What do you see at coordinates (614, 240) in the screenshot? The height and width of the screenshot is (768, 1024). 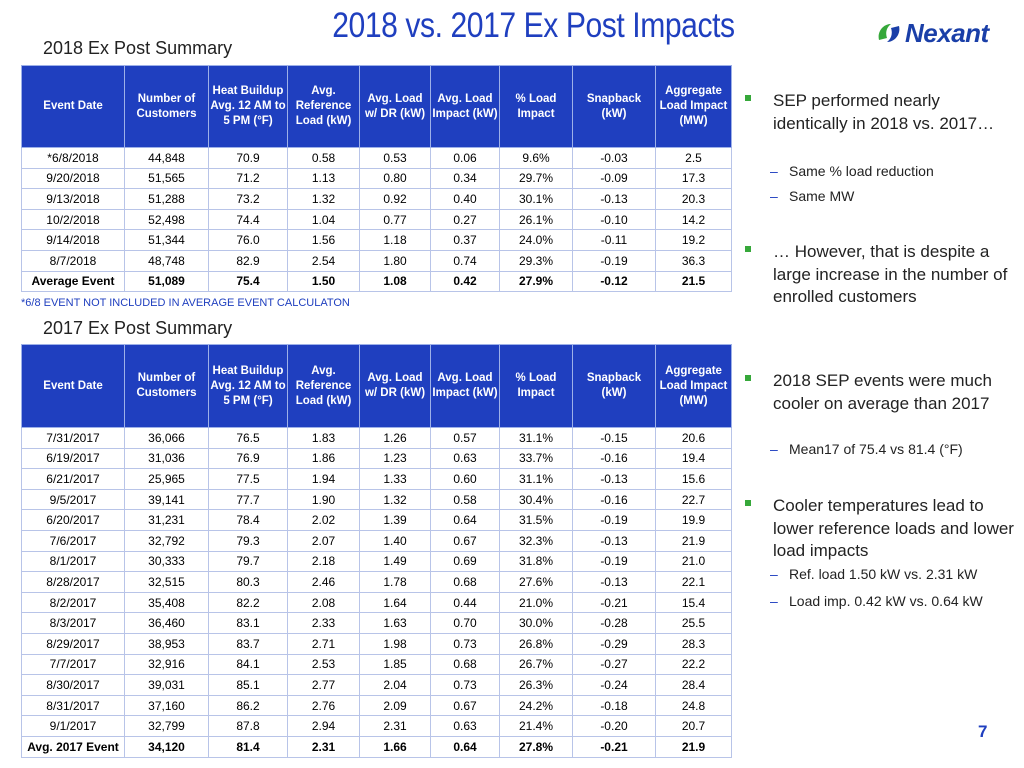 I see `table-cell: -0.11` at bounding box center [614, 240].